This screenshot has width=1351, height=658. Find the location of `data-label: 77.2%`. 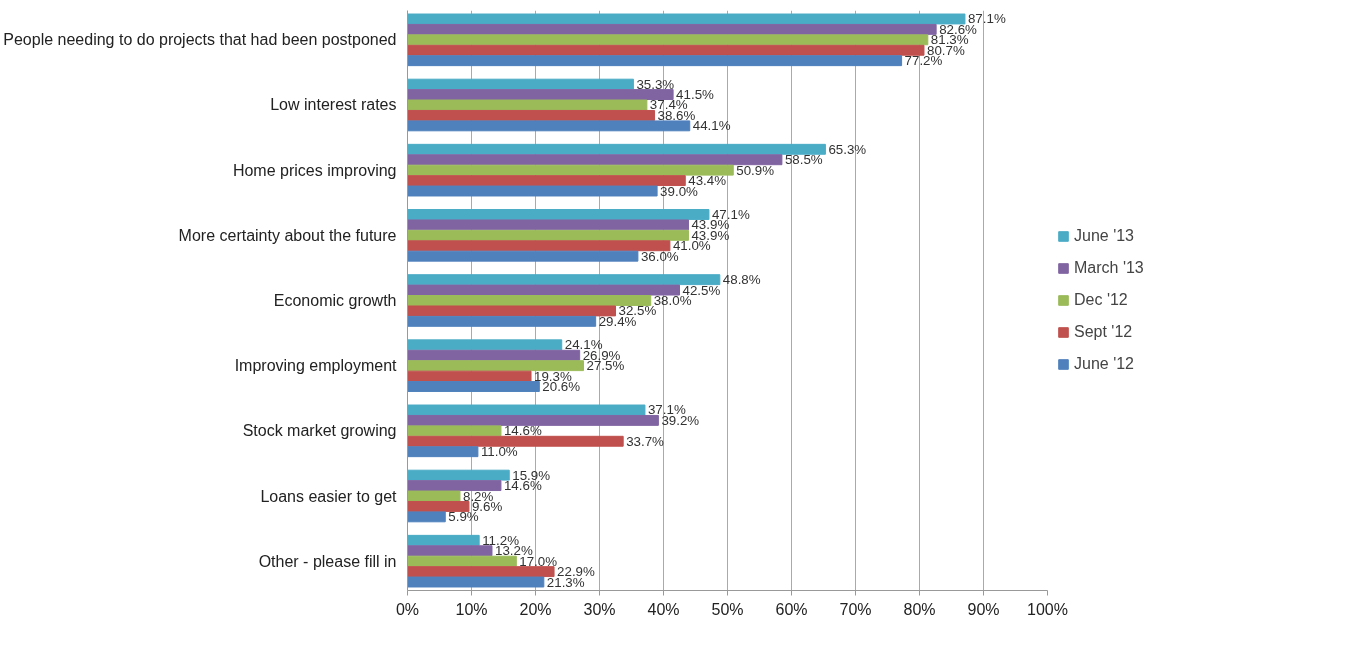

data-label: 77.2% is located at coordinates (923, 61).